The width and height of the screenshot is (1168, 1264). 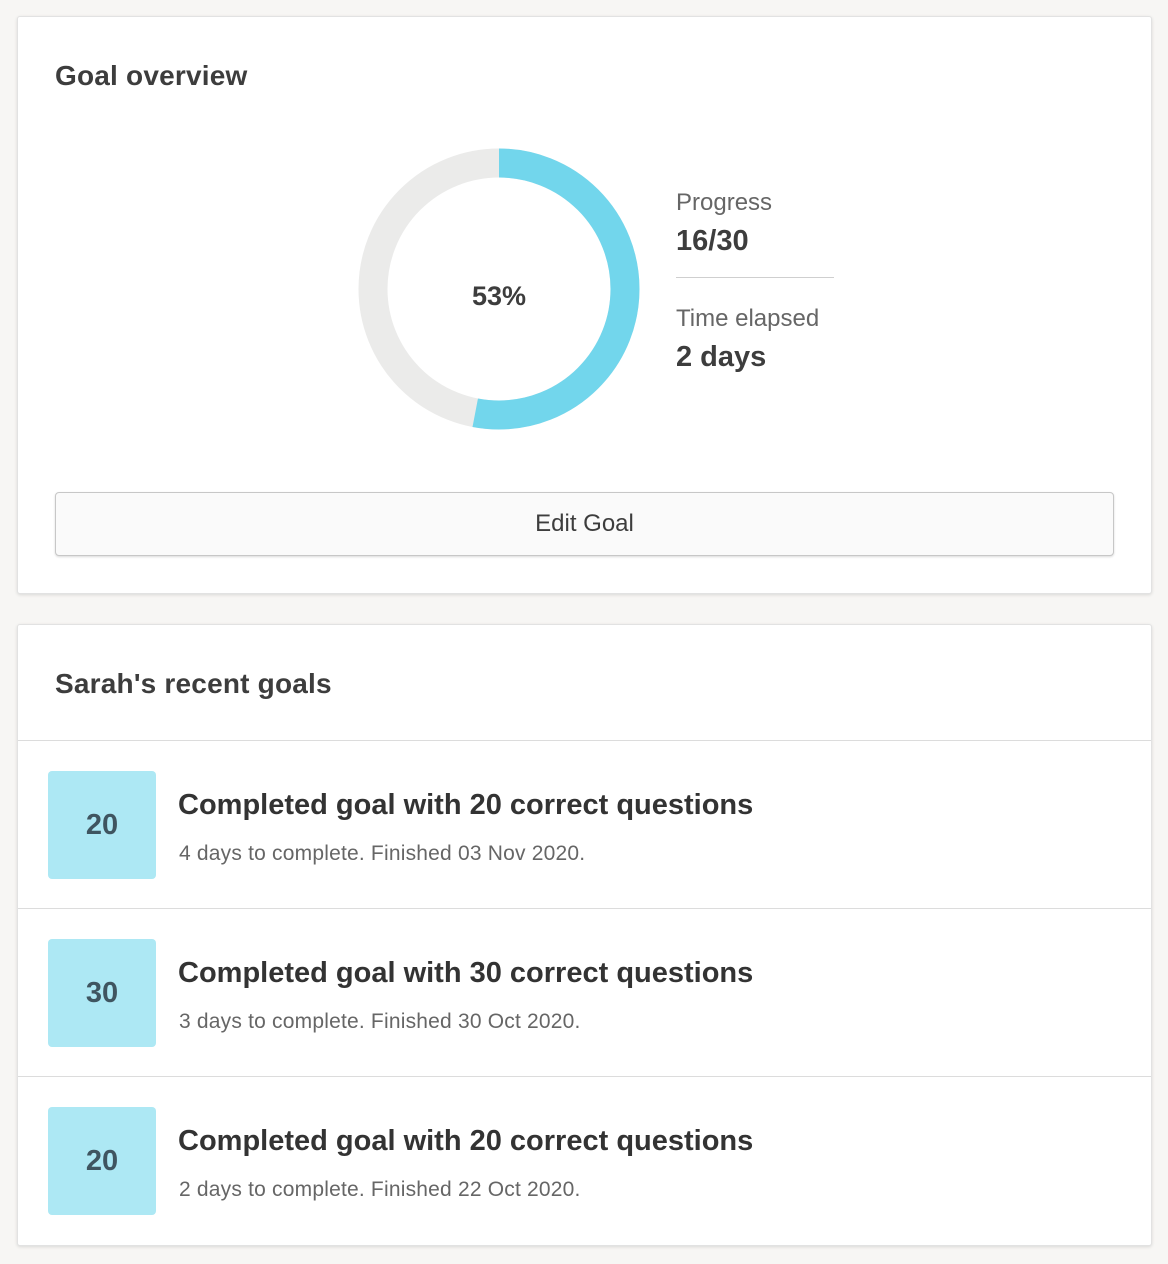 I want to click on progress-ring-fill, so click(x=499, y=289).